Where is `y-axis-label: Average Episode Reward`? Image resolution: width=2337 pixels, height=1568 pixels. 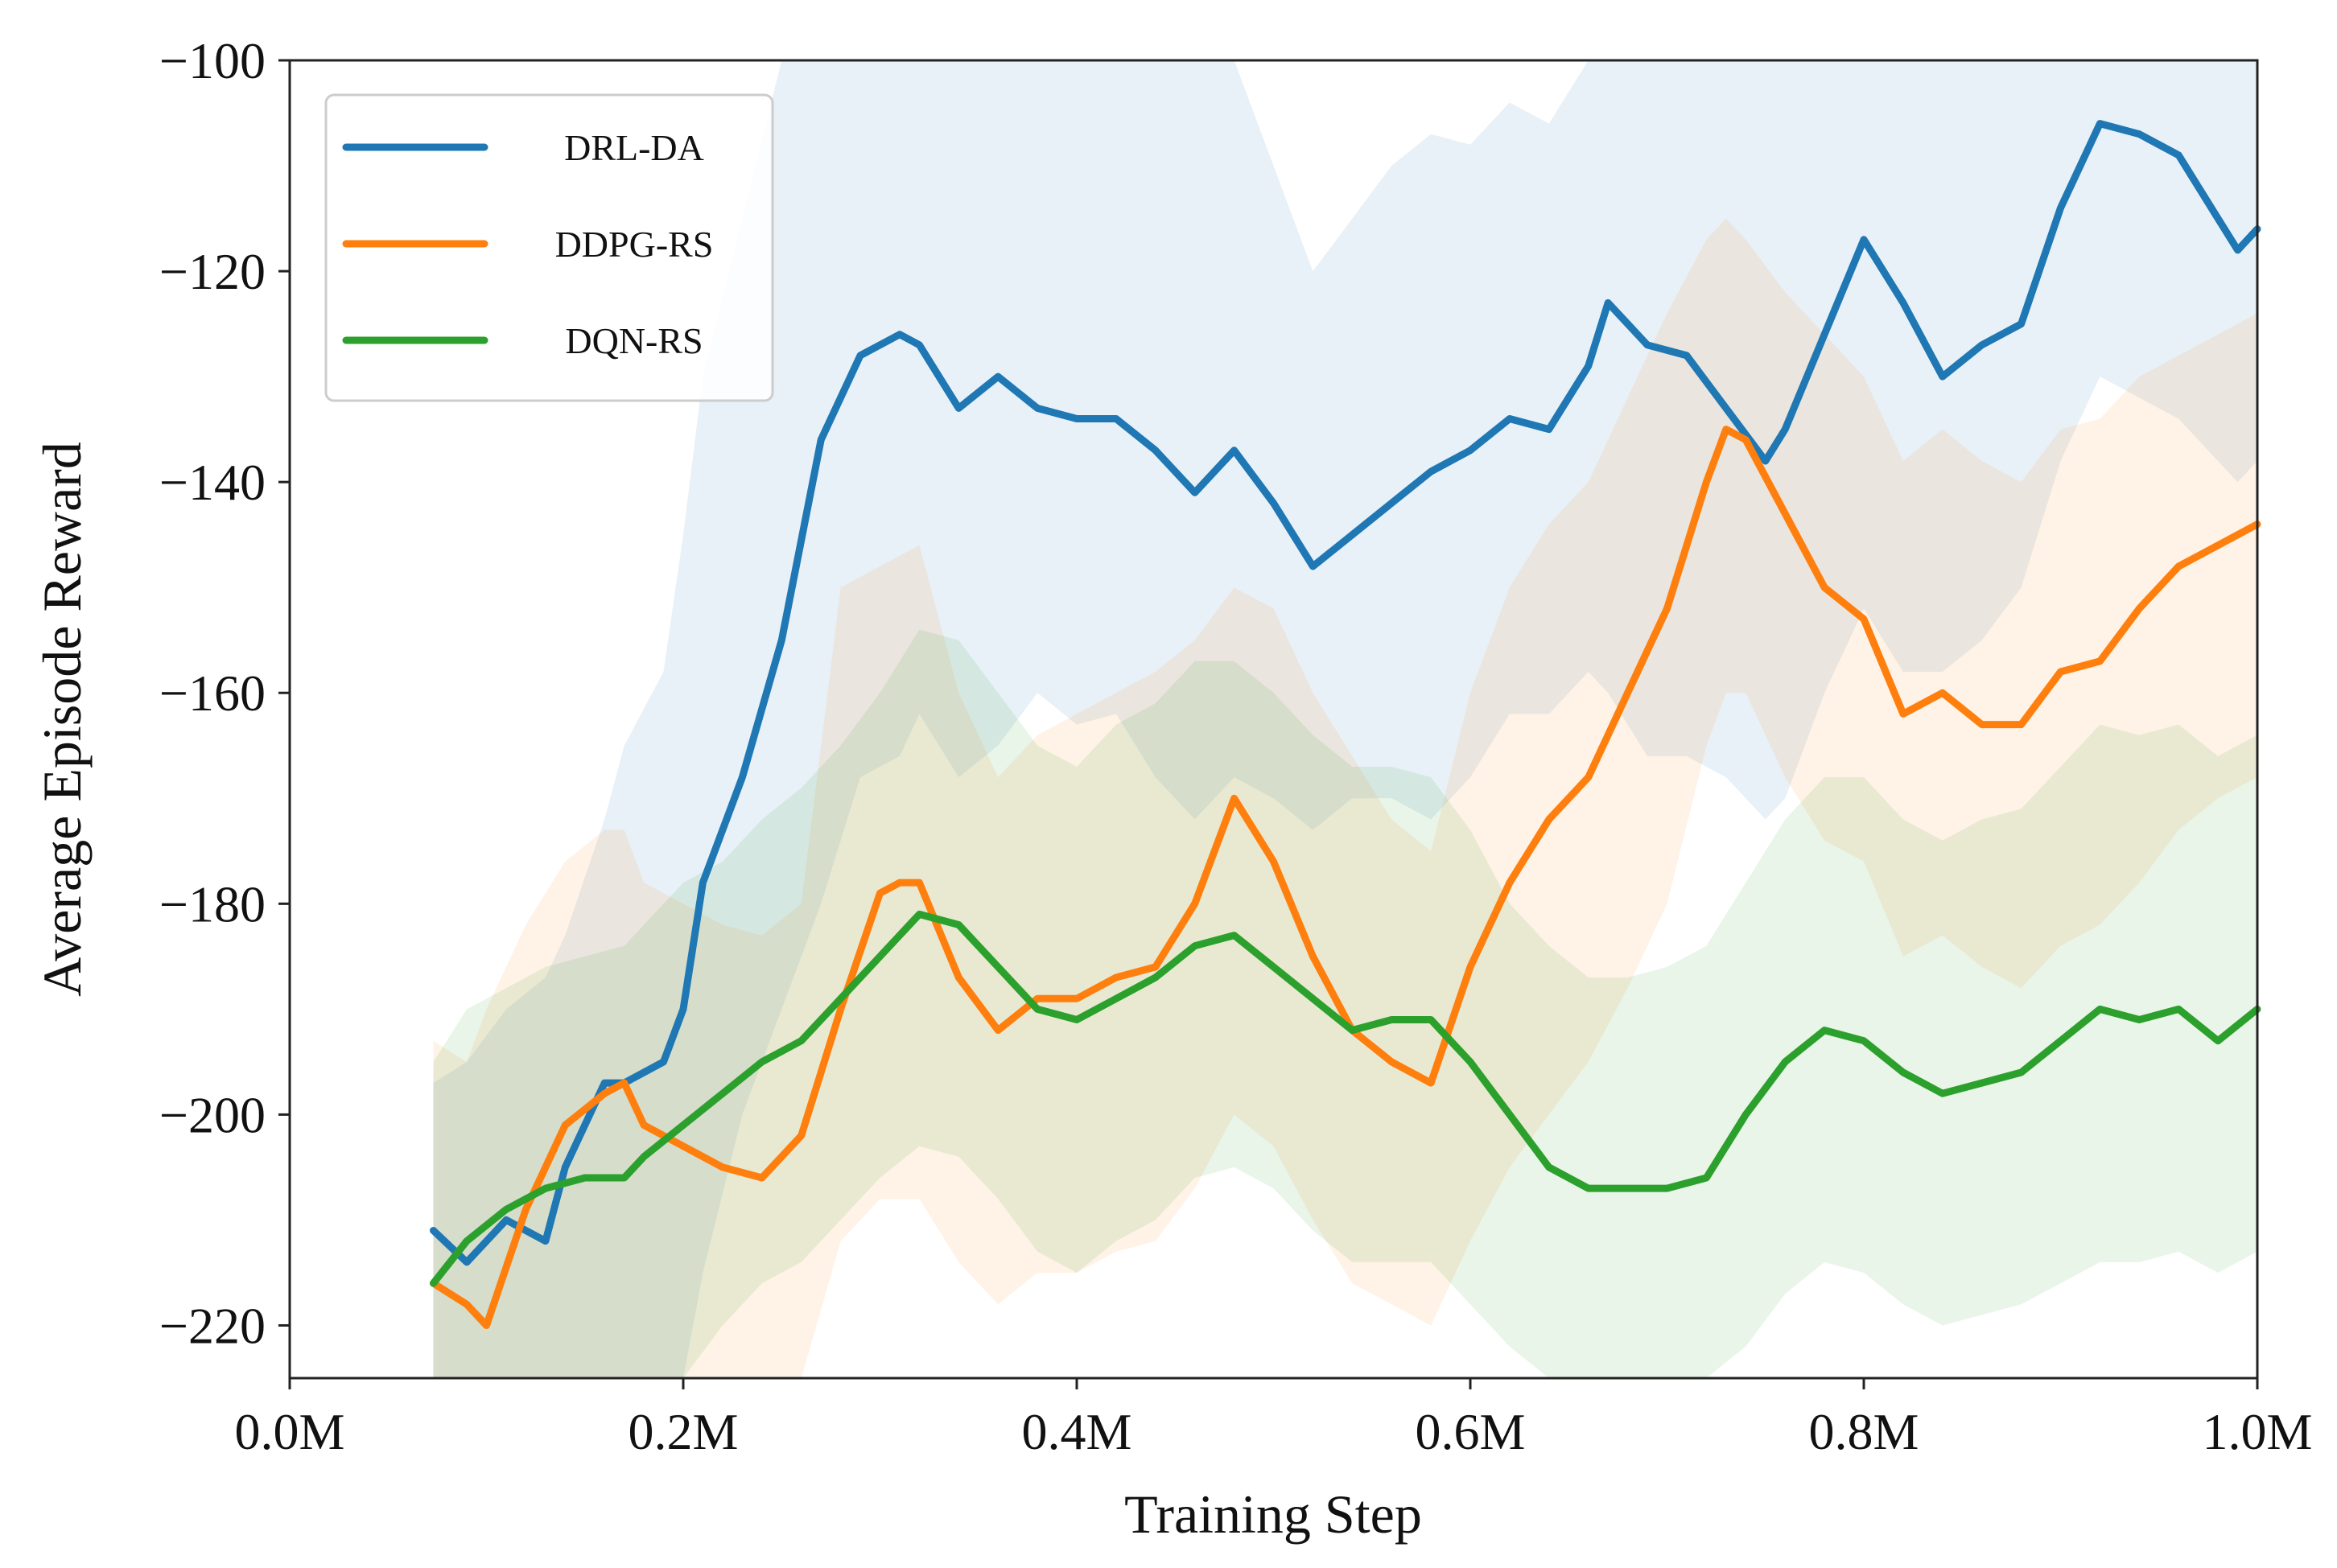
y-axis-label: Average Episode Reward is located at coordinates (62, 719).